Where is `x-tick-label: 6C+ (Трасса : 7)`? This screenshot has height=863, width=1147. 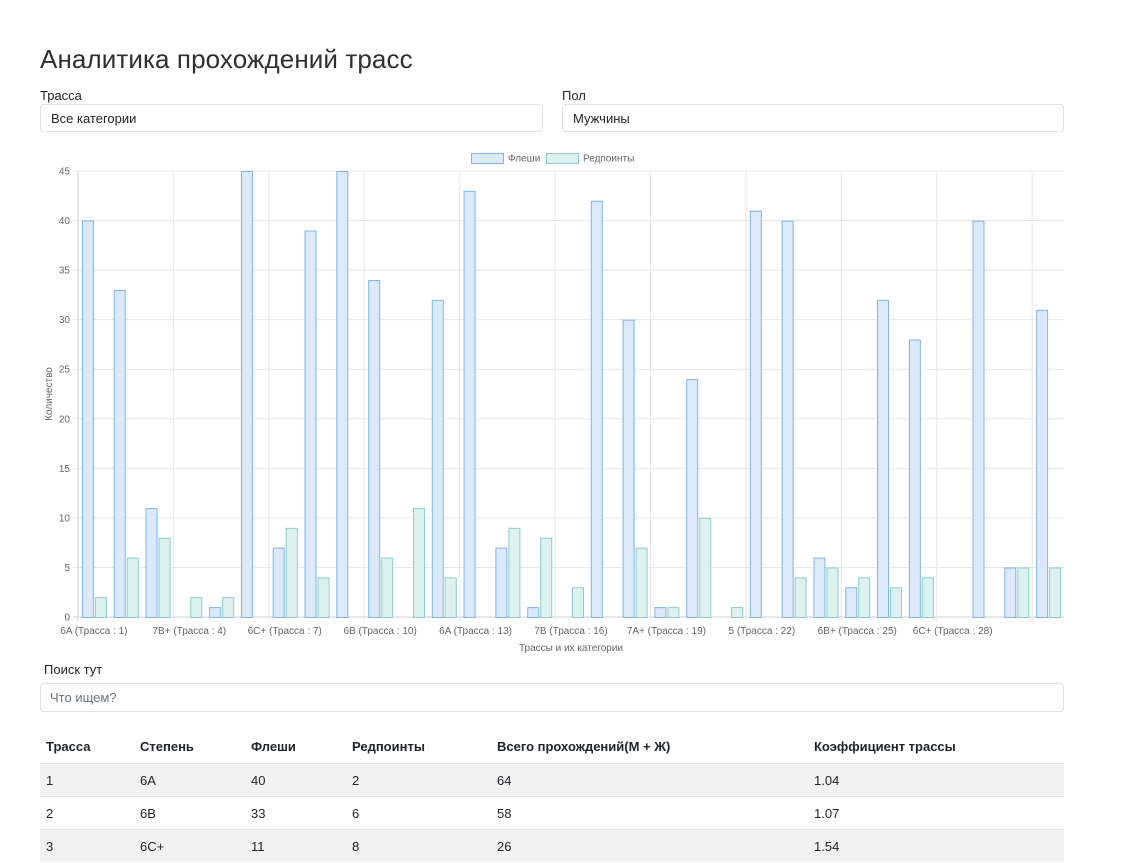 x-tick-label: 6C+ (Трасса : 7) is located at coordinates (285, 631).